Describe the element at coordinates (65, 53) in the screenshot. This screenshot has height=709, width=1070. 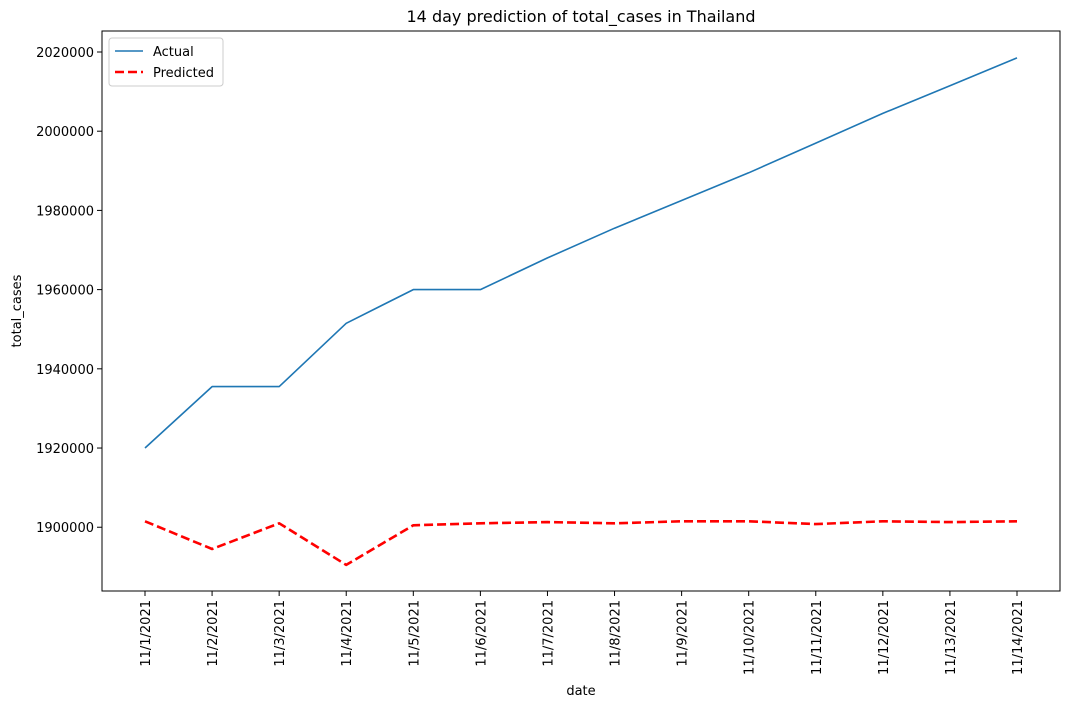
I see `y-tick-label: 2020000` at that location.